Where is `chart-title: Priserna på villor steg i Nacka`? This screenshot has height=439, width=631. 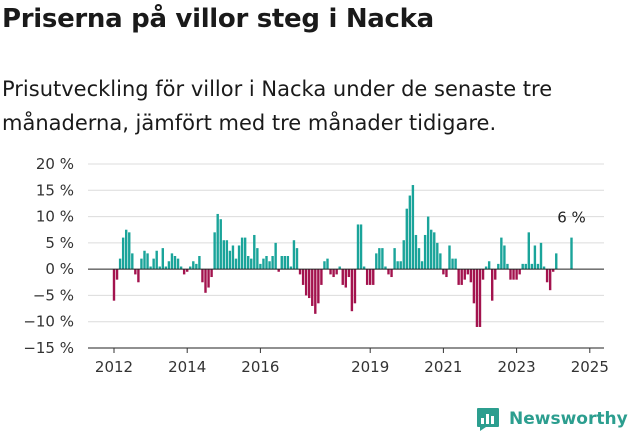
chart-title: Priserna på villor steg i Nacka is located at coordinates (218, 19).